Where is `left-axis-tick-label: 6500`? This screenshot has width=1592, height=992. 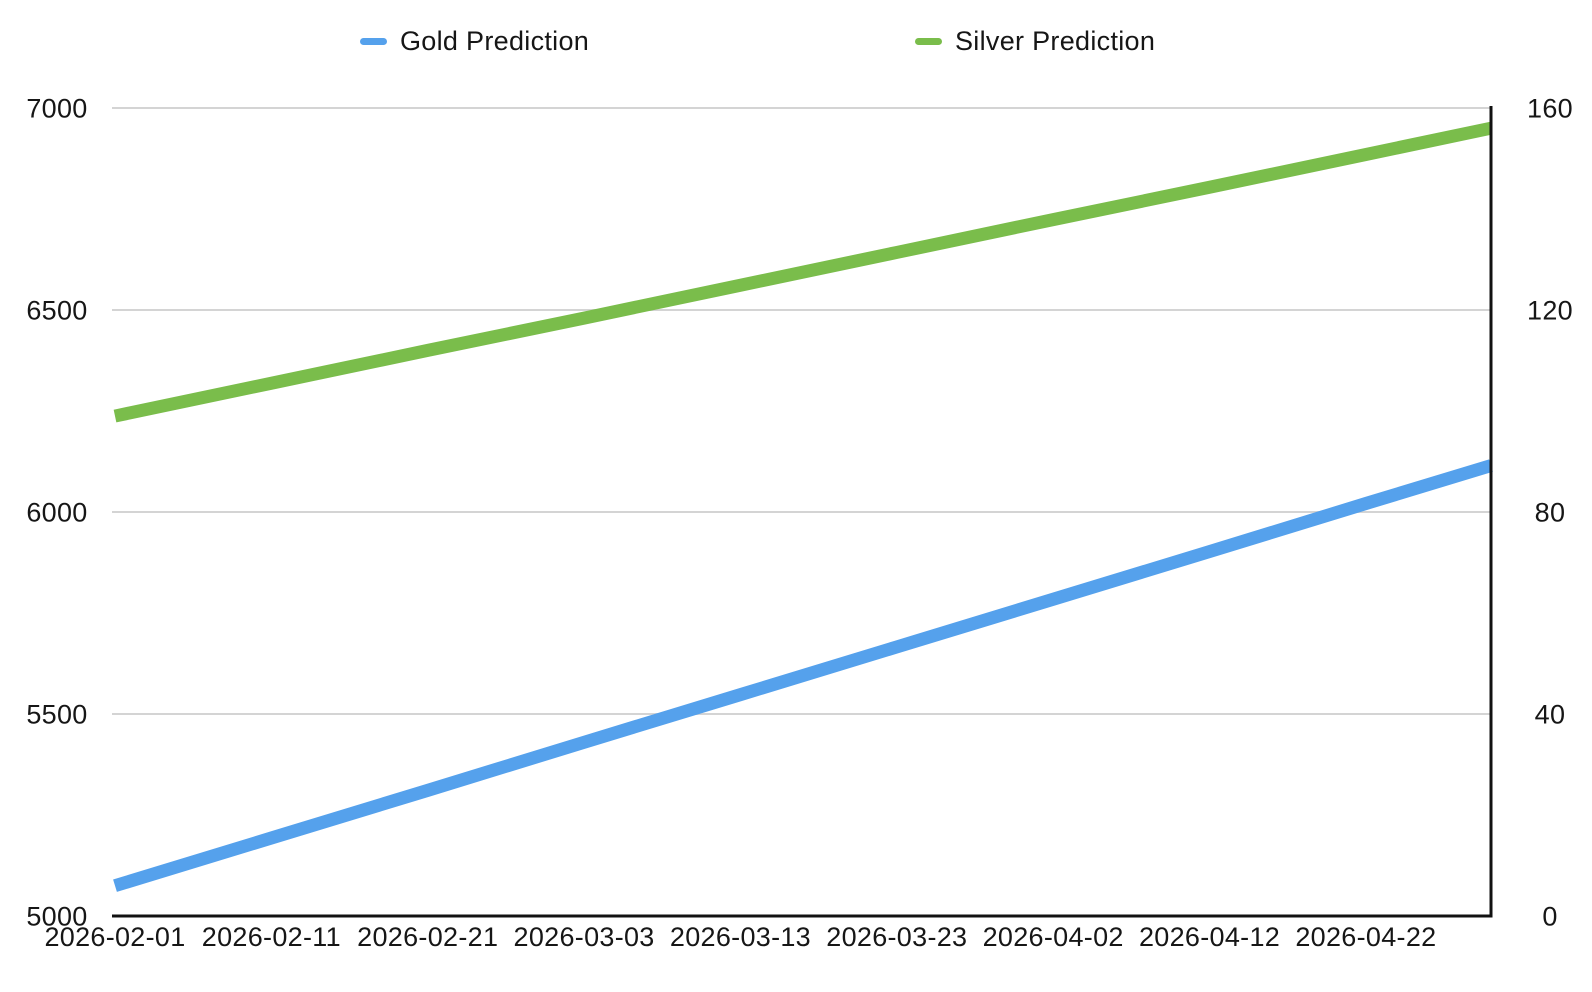 left-axis-tick-label: 6500 is located at coordinates (56, 311).